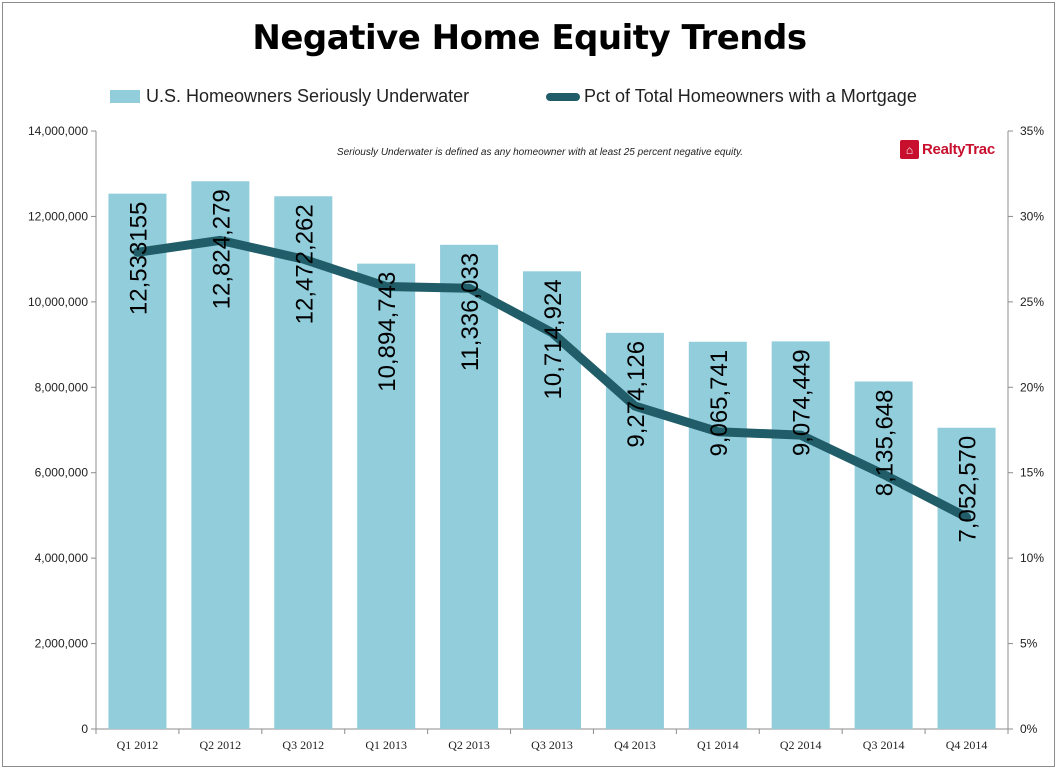  I want to click on legend-label-bars: U.S. Homeowners Seriously Underwater, so click(308, 96).